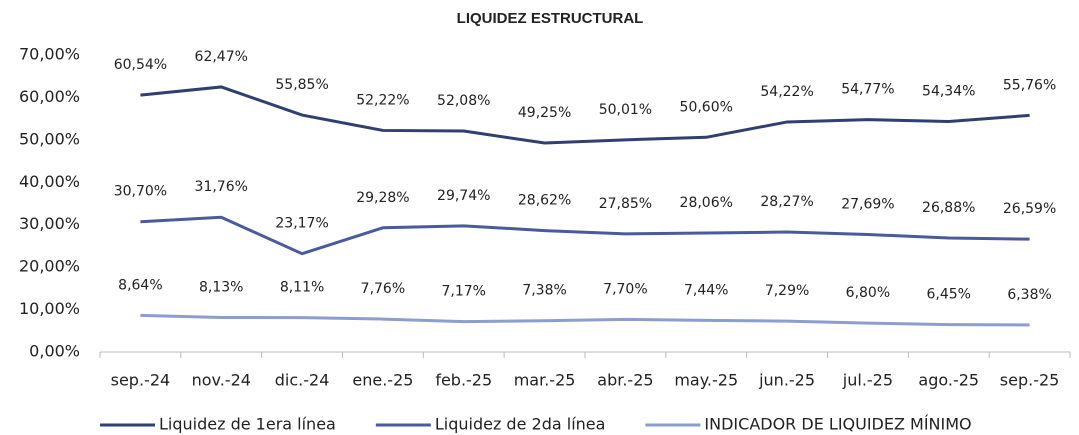 Image resolution: width=1079 pixels, height=435 pixels. What do you see at coordinates (544, 201) in the screenshot?
I see `data-label: 28,62%` at bounding box center [544, 201].